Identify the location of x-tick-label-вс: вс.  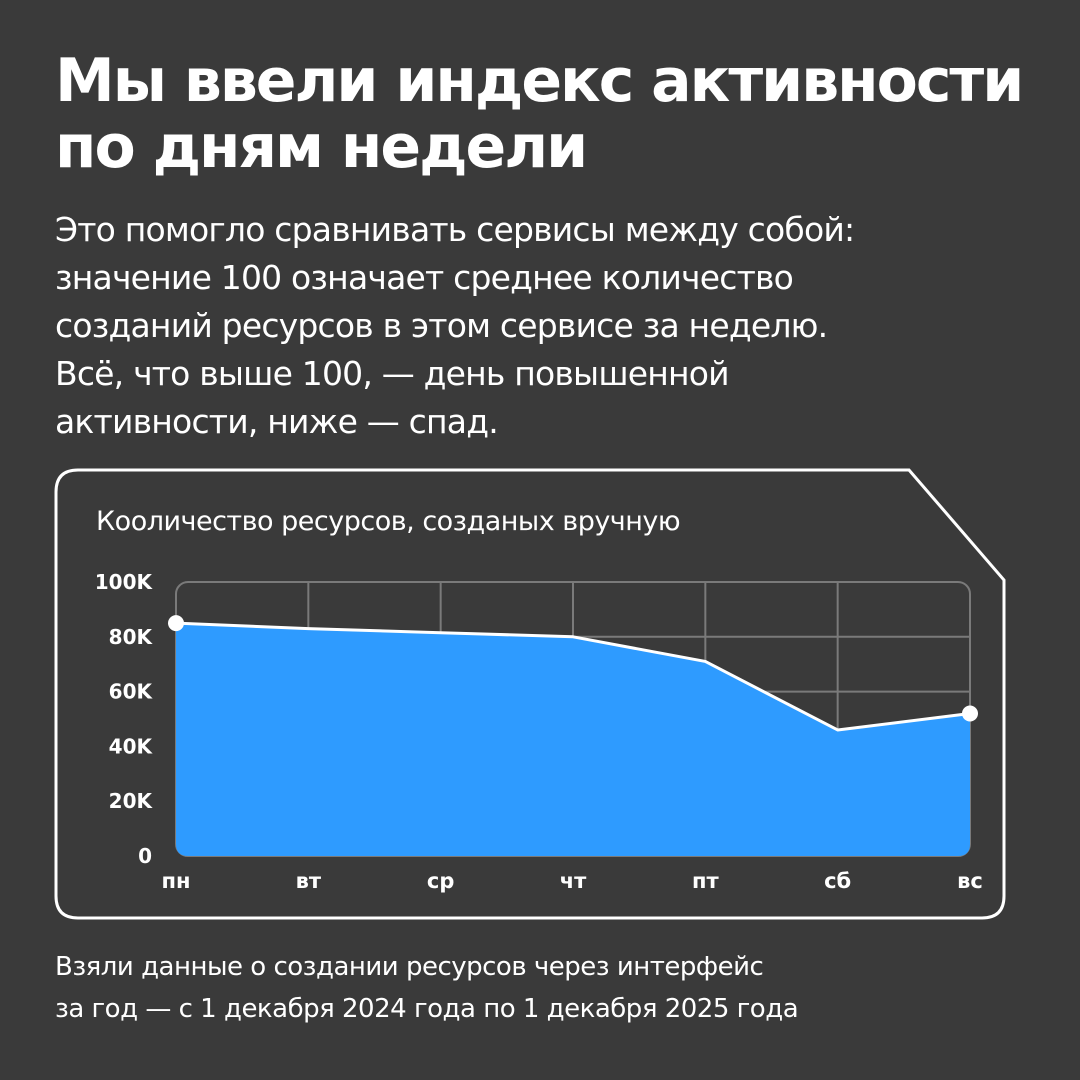
(970, 881).